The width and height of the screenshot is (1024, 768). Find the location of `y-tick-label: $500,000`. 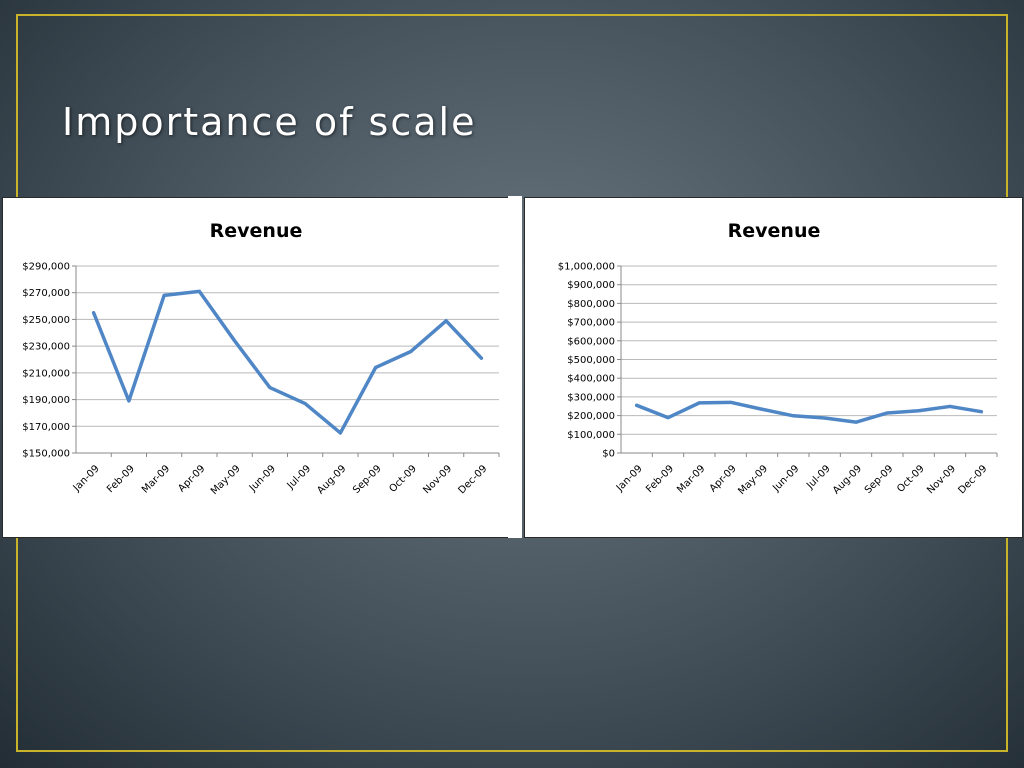

y-tick-label: $500,000 is located at coordinates (591, 360).